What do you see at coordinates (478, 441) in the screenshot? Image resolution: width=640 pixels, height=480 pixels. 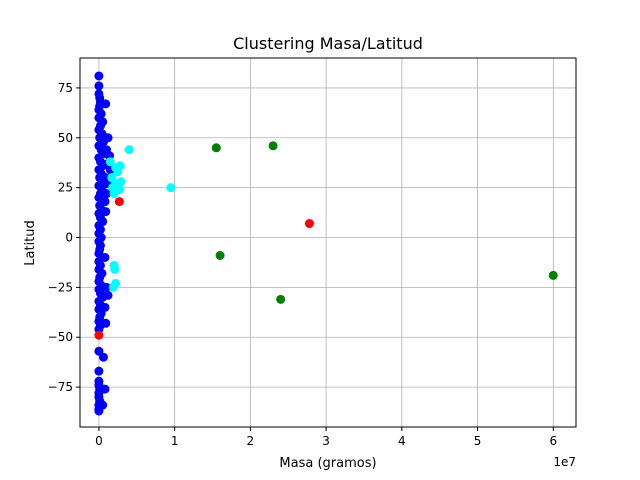 I see `x-tick-label: 5` at bounding box center [478, 441].